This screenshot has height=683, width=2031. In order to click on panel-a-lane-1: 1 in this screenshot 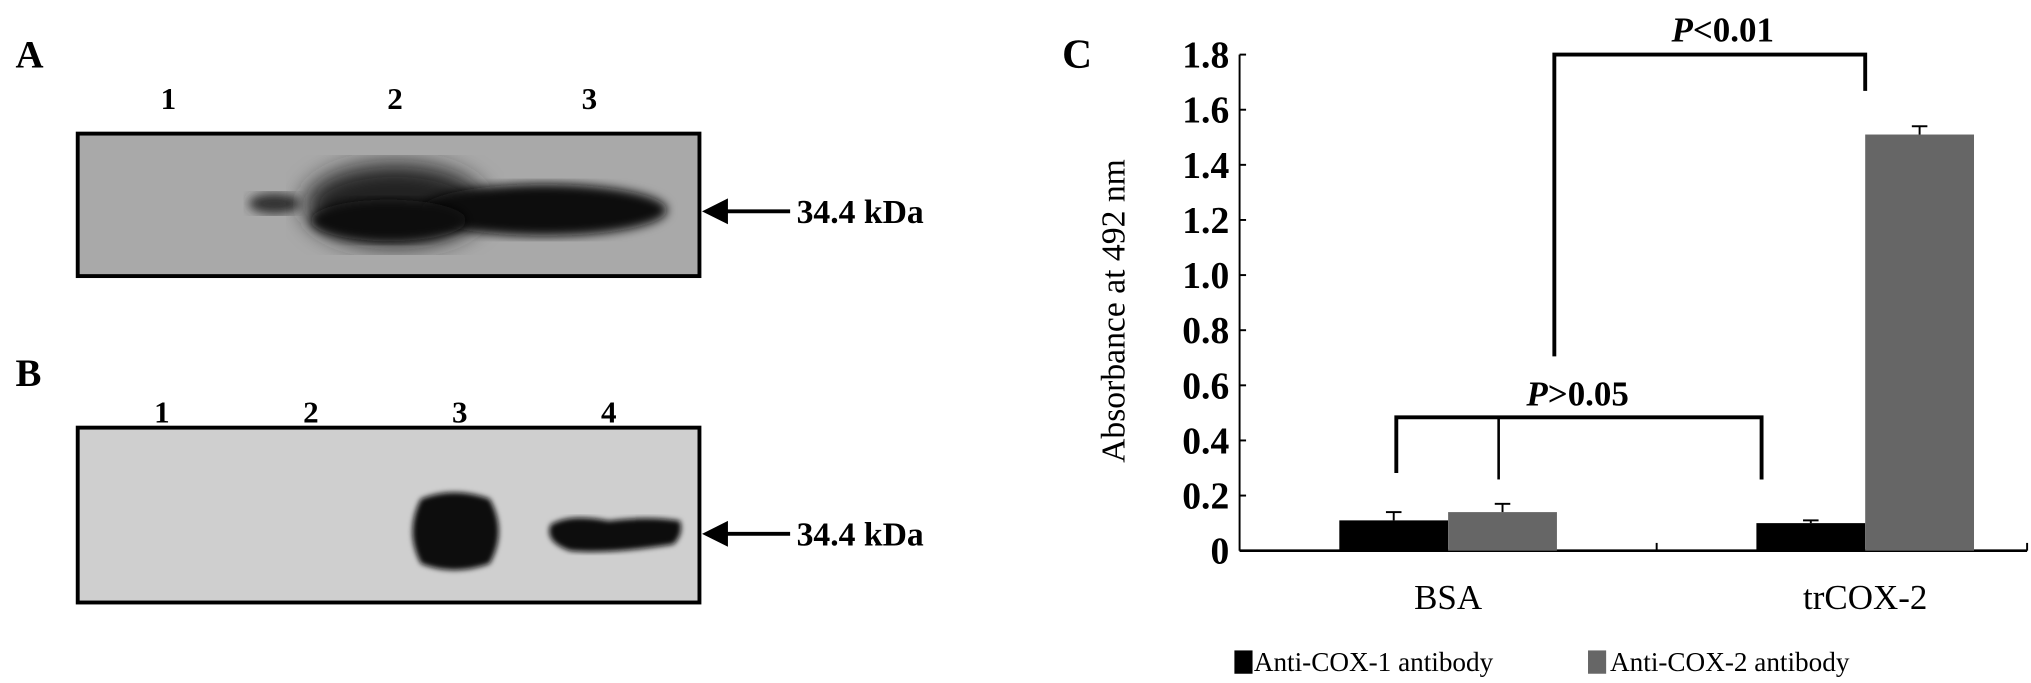, I will do `click(169, 98)`.